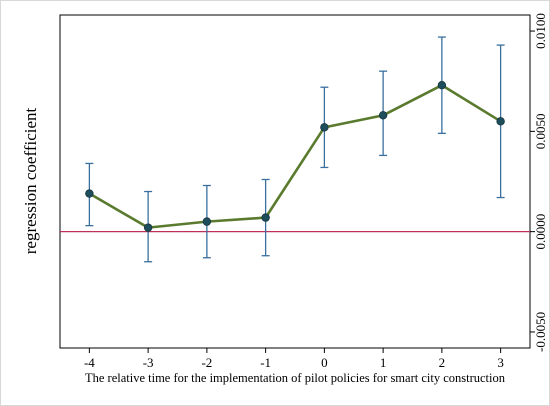 This screenshot has width=550, height=406. Describe the element at coordinates (500, 362) in the screenshot. I see `x-tick-label: 3` at that location.